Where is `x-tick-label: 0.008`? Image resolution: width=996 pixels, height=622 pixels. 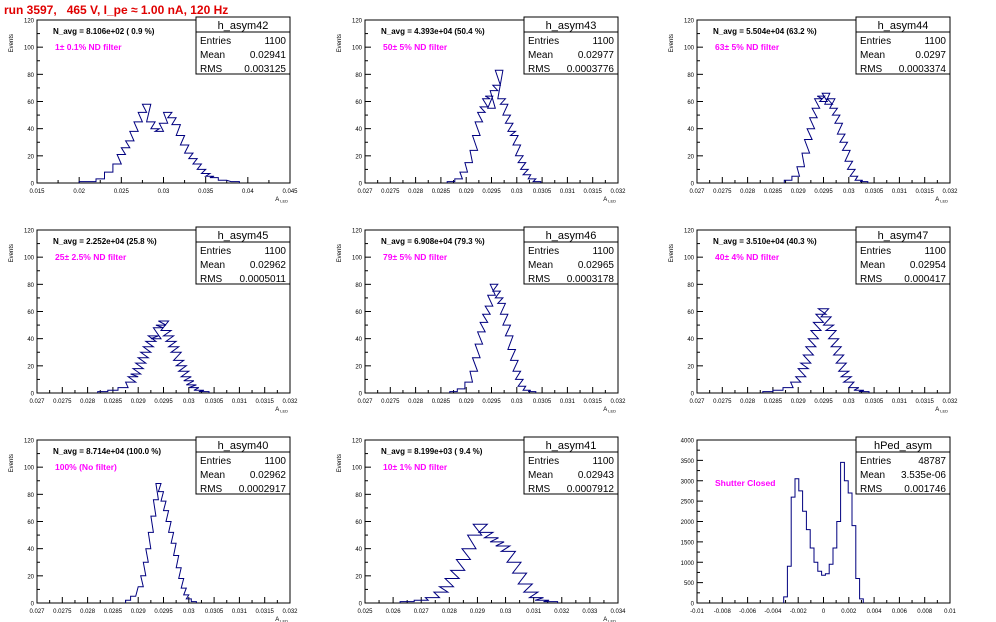
x-tick-label: 0.008 is located at coordinates (925, 612).